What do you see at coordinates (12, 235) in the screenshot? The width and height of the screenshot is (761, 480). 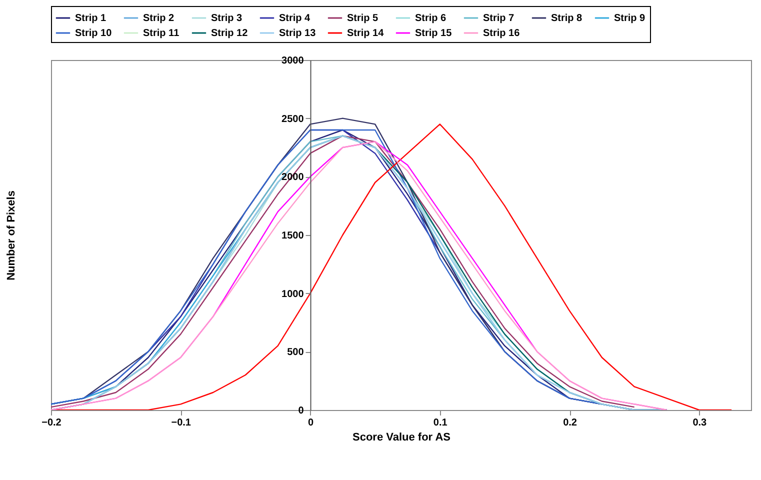 I see `y-axis-title: Number of Pixels` at bounding box center [12, 235].